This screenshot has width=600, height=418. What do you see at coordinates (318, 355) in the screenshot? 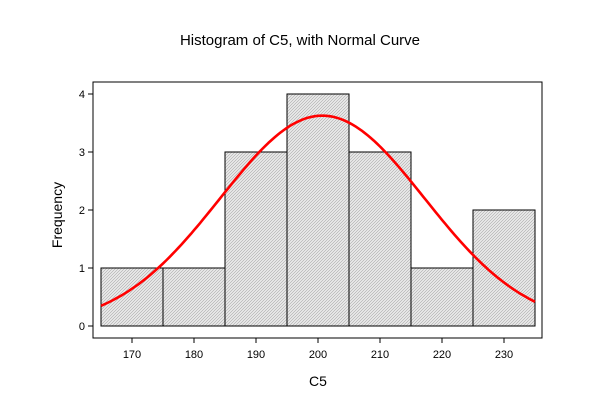
I see `x-tick-label-200: 200` at bounding box center [318, 355].